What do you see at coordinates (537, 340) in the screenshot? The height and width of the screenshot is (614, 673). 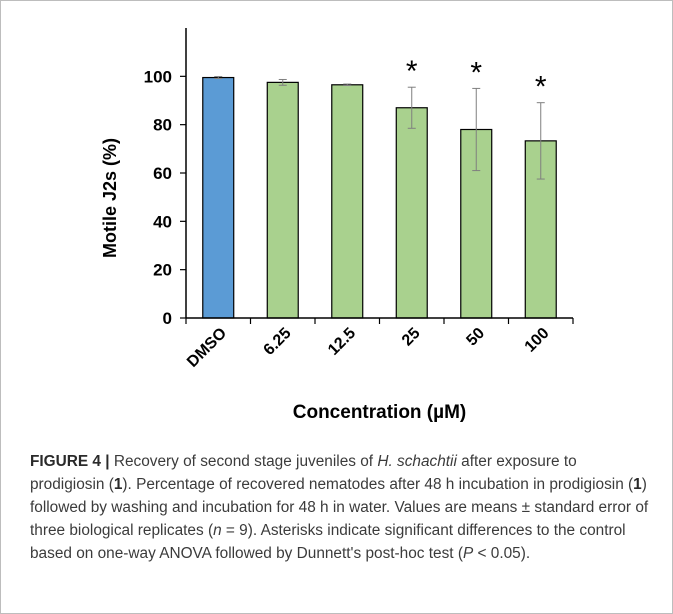 I see `x-tick-label: 100` at bounding box center [537, 340].